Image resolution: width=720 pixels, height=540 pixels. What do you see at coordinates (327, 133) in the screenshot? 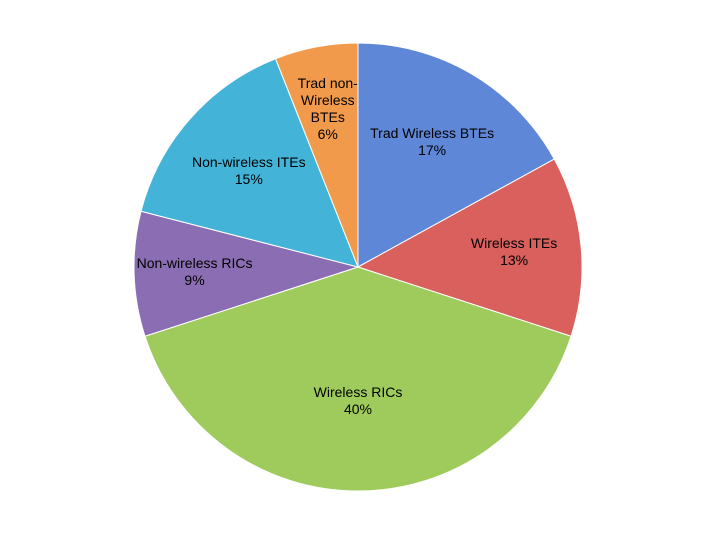
I see `value-label: 6%` at bounding box center [327, 133].